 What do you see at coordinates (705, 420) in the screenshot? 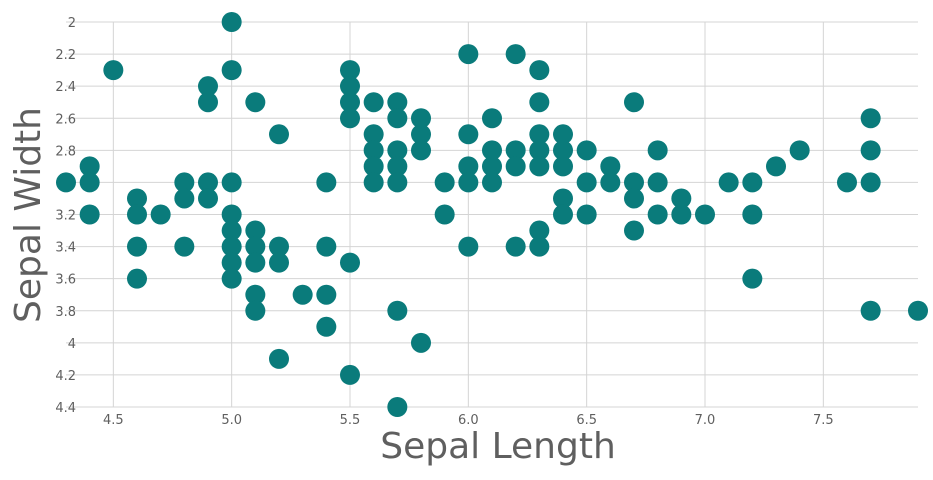
I see `x-tick-label: 7.0` at bounding box center [705, 420].